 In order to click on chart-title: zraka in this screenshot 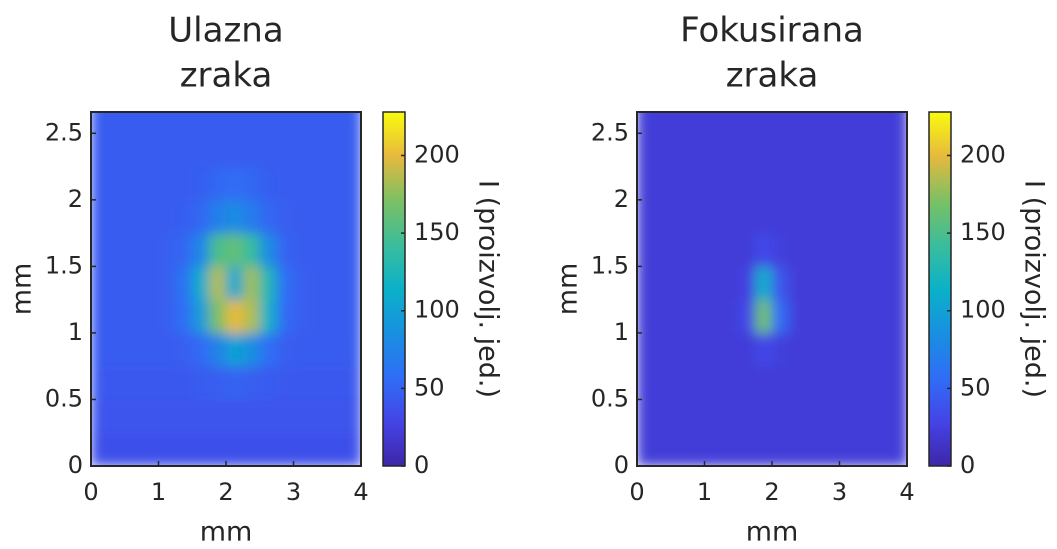, I will do `click(772, 76)`.